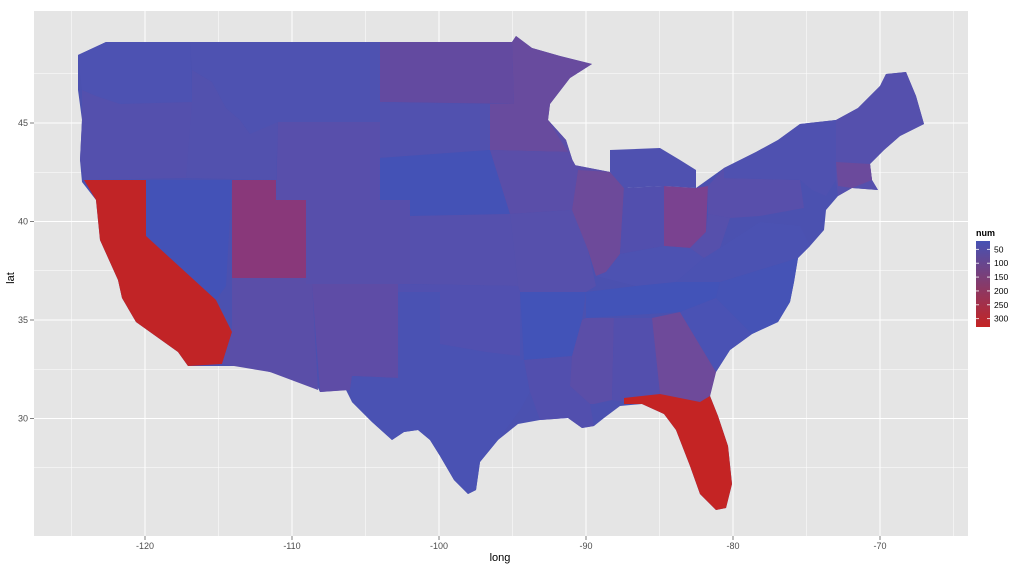 This screenshot has width=1024, height=569. What do you see at coordinates (879, 546) in the screenshot?
I see `x-tick-label: -70` at bounding box center [879, 546].